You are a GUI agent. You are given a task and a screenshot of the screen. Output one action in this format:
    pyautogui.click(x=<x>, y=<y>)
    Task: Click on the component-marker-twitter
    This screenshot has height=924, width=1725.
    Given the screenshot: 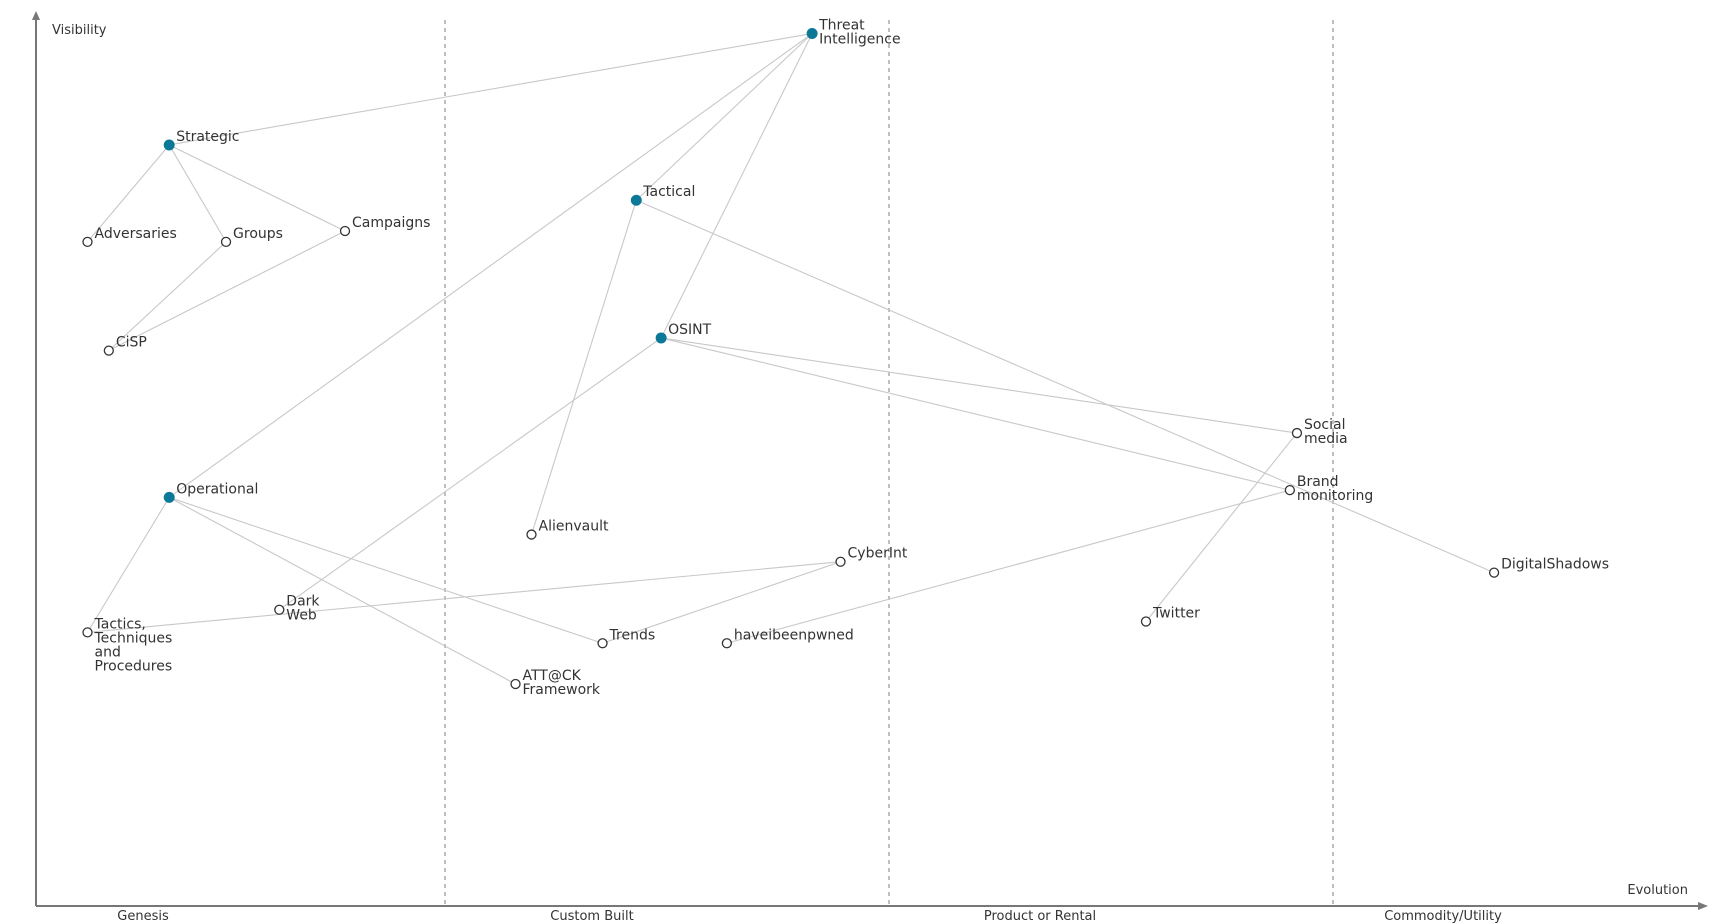 What is the action you would take?
    pyautogui.click(x=1146, y=621)
    